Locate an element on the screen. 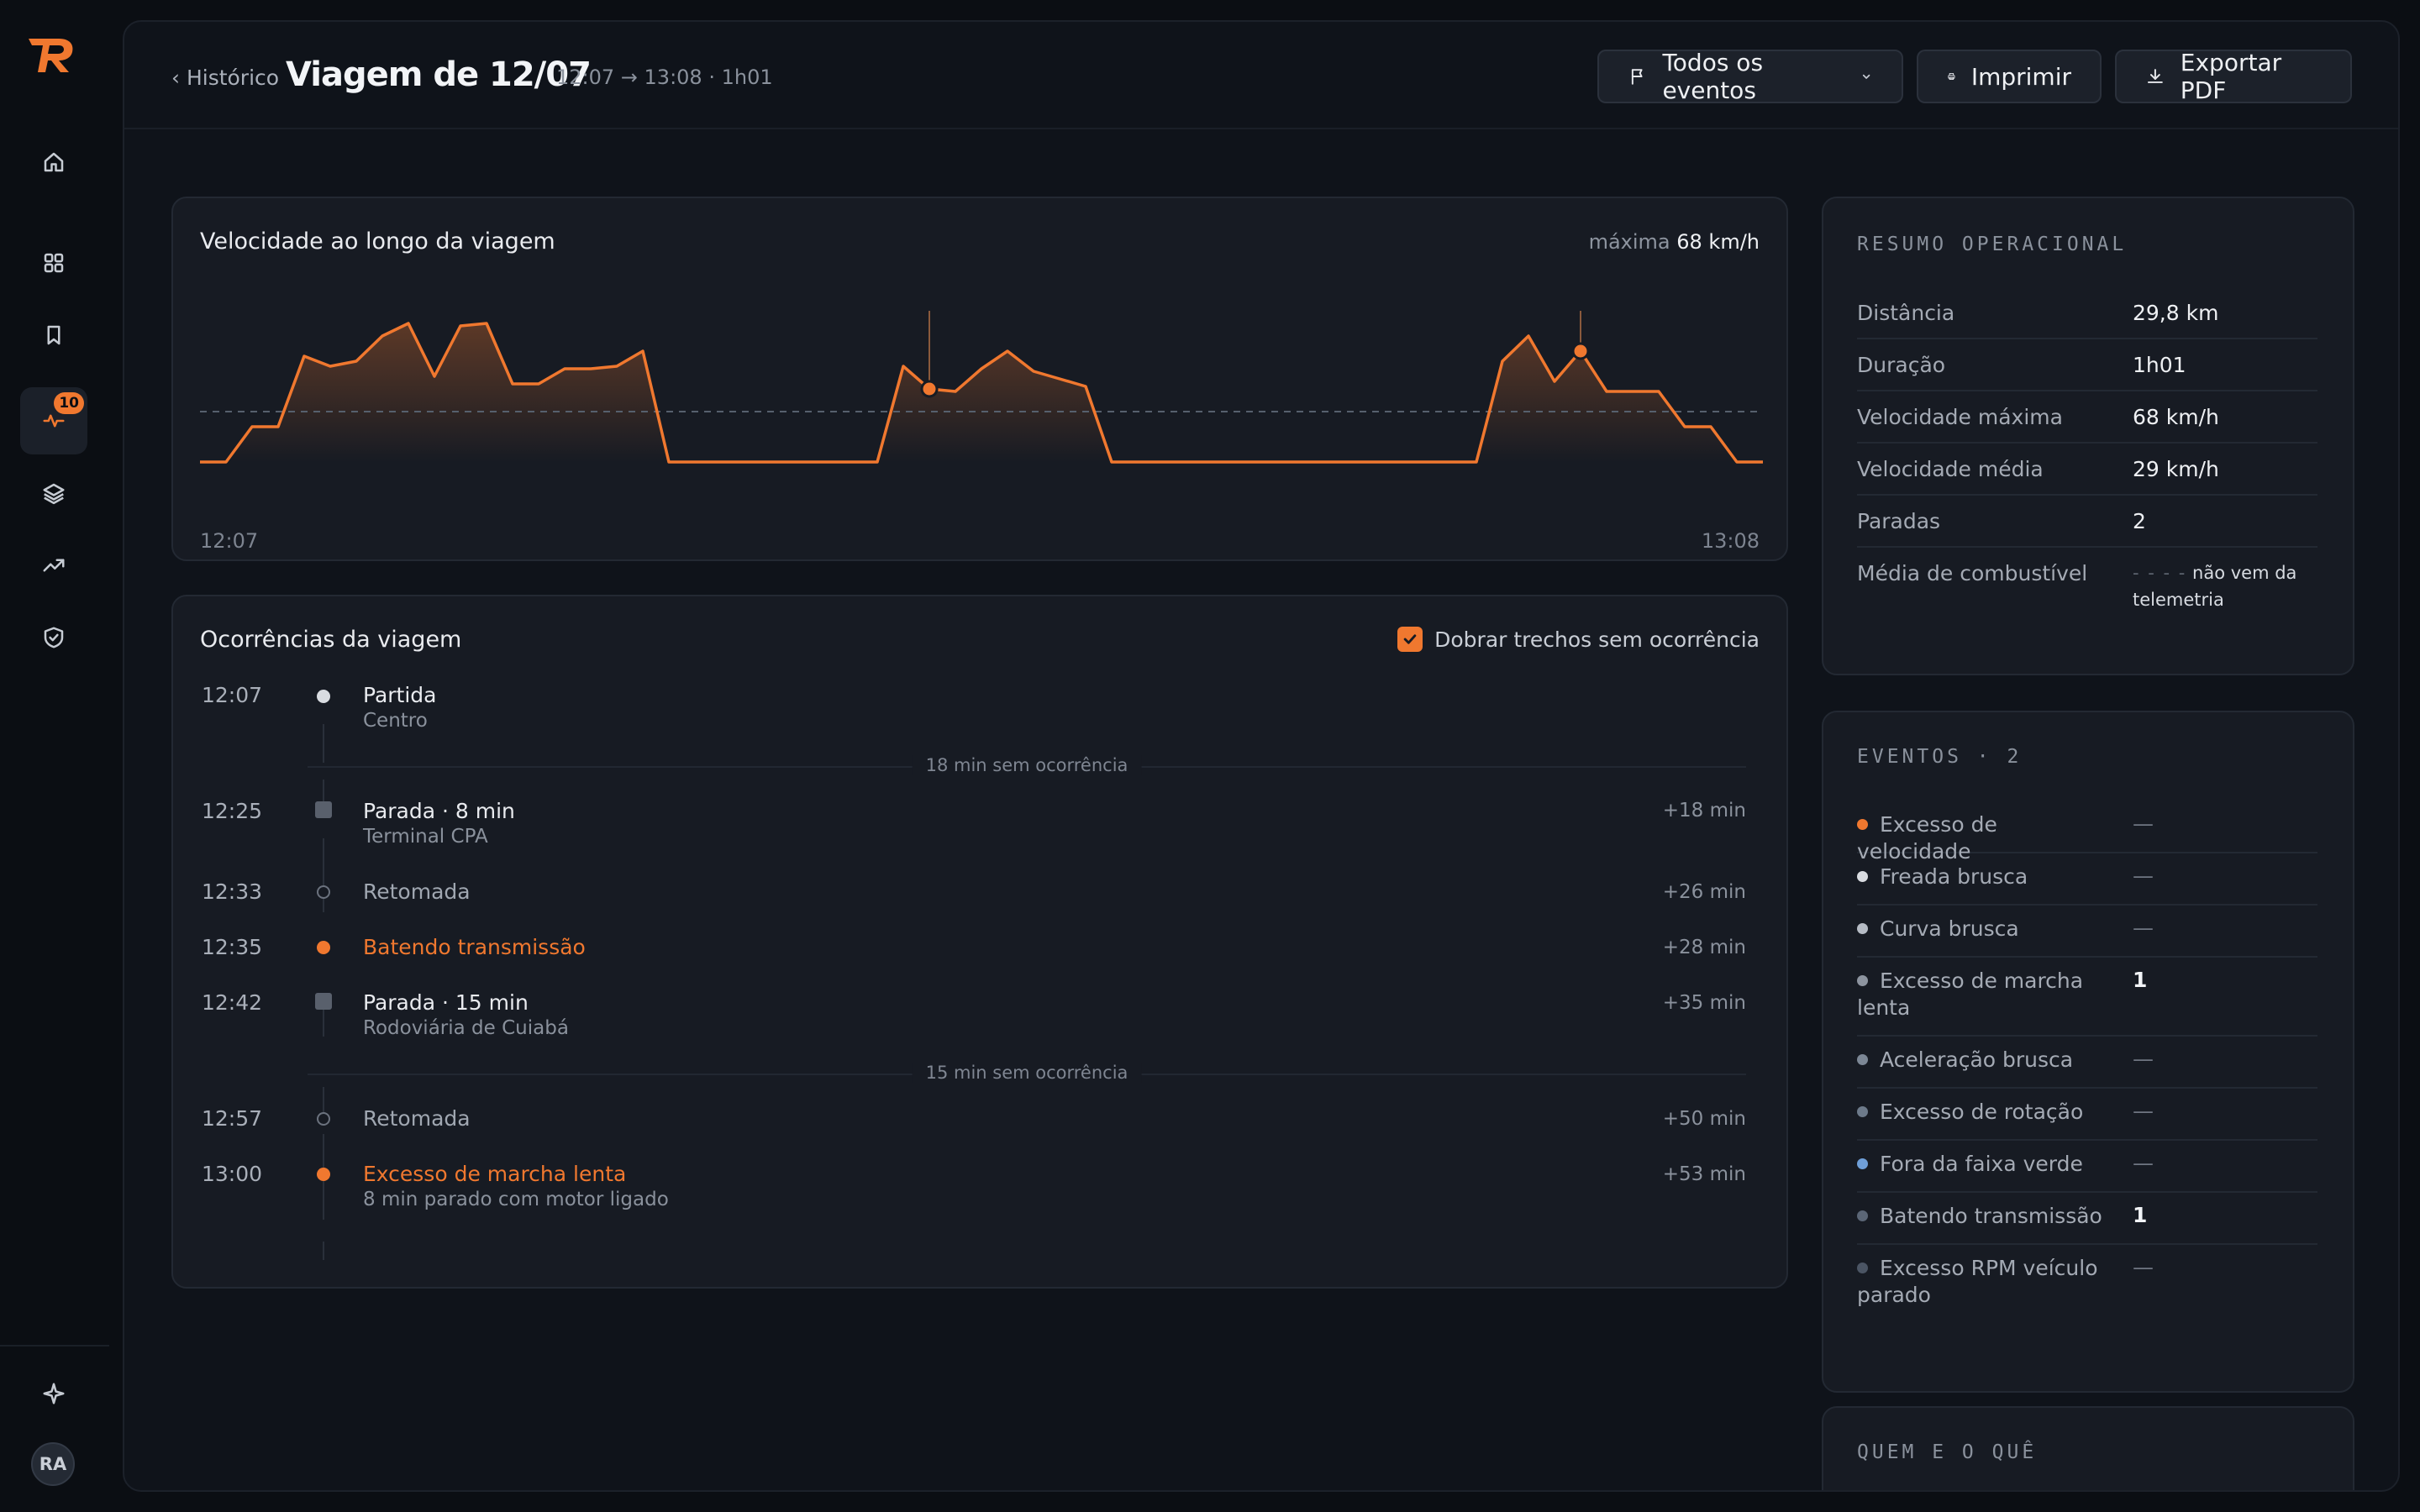  gap-label: 18 min sem ocorrência is located at coordinates (1027, 765).